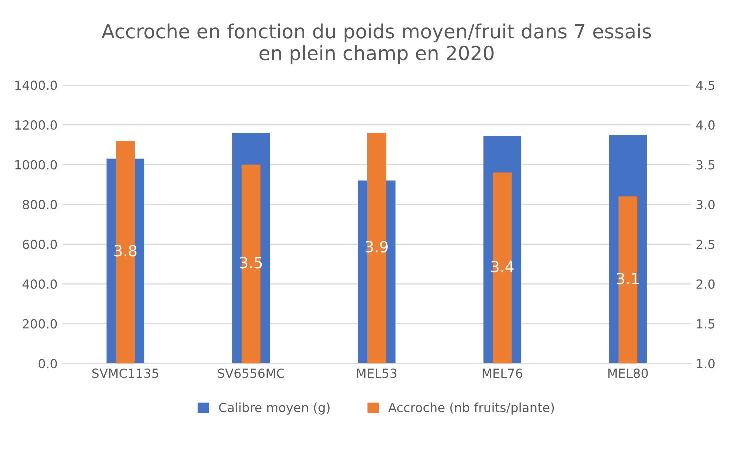 Image resolution: width=739 pixels, height=449 pixels. Describe the element at coordinates (377, 44) in the screenshot. I see `chart-title: Accroche en fonction du poids moyen/fruit dans 7 essais en plein champ en 2020` at that location.